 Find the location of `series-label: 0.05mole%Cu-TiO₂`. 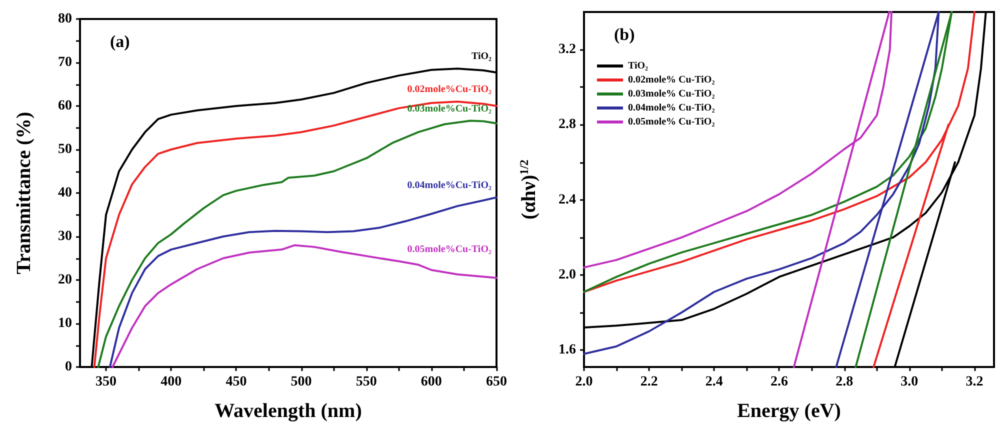

series-label: 0.05mole%Cu-TiO₂ is located at coordinates (449, 249).